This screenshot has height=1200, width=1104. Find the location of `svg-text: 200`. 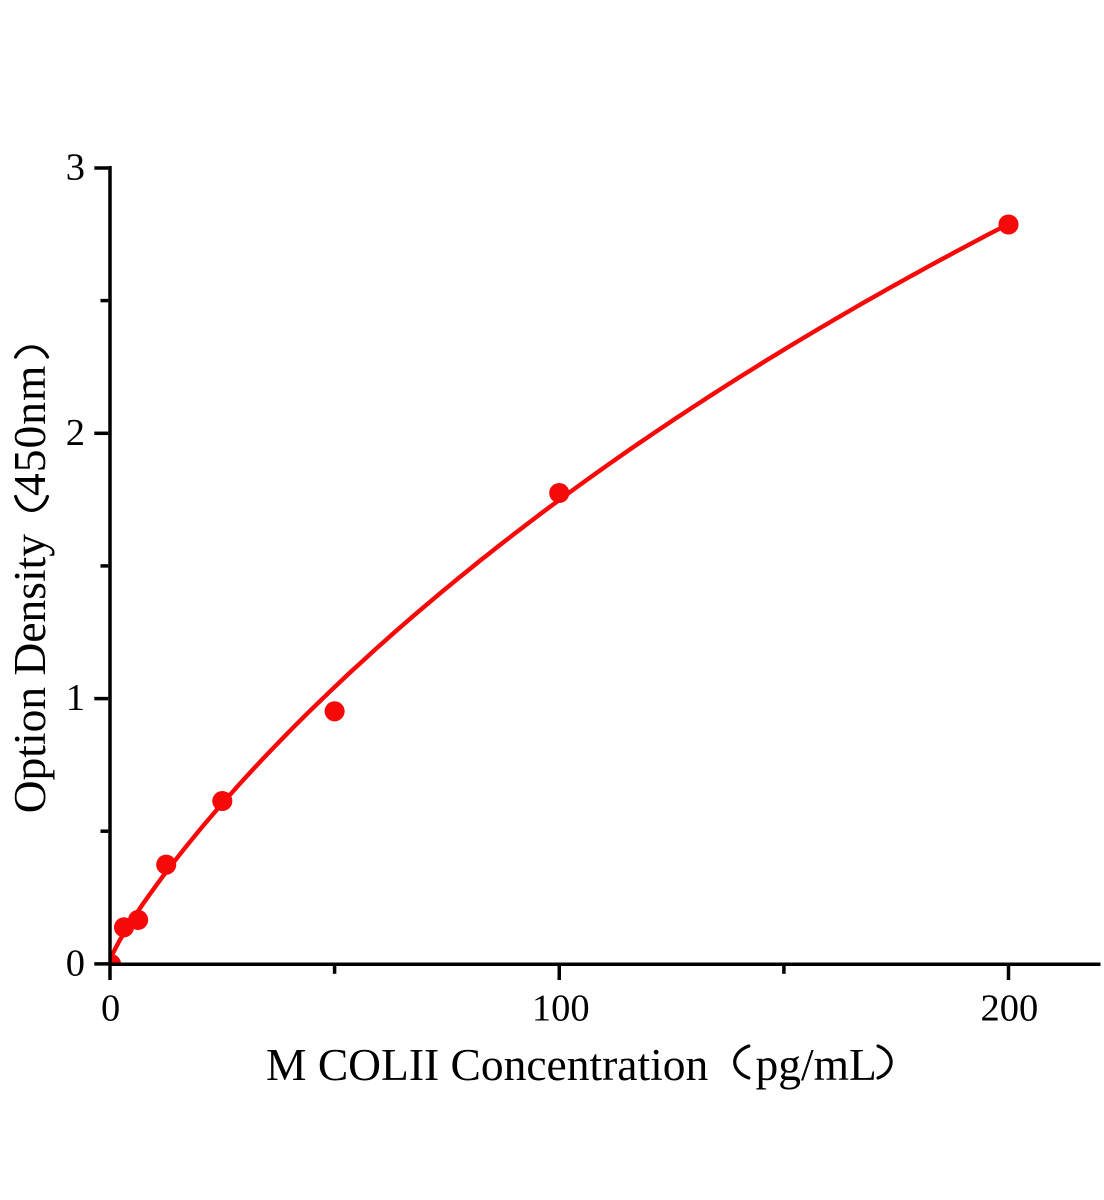

svg-text: 200 is located at coordinates (1010, 1009).